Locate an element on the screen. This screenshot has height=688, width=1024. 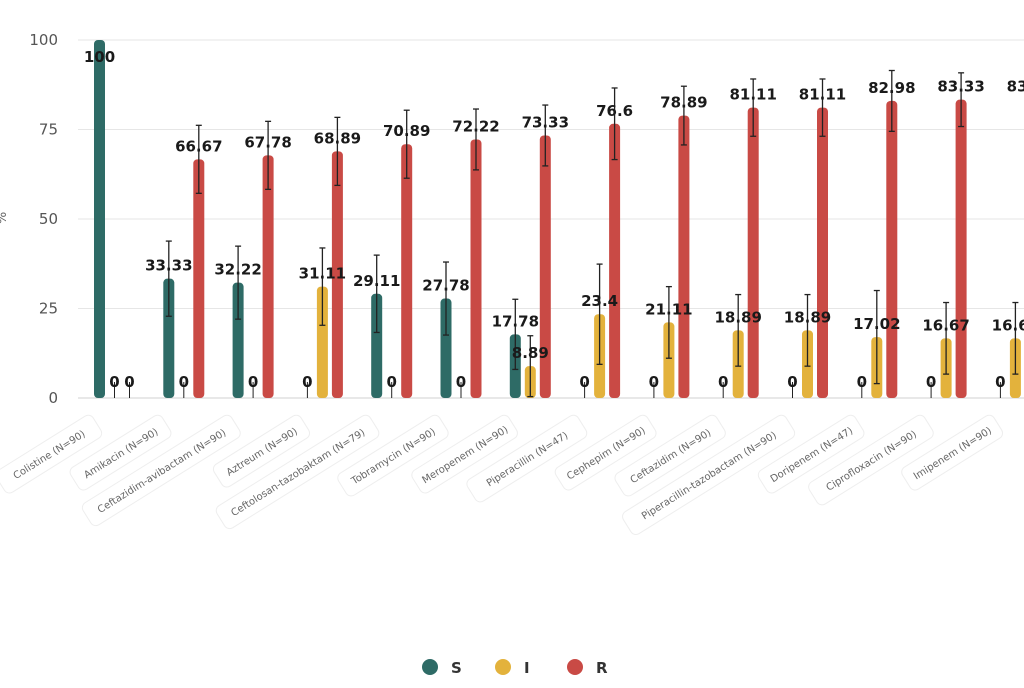
y-tick-label: 75 is located at coordinates (48, 130).